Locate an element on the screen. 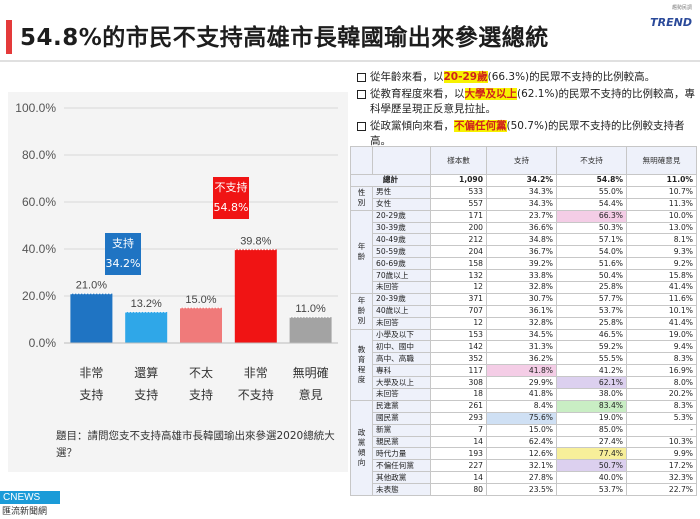 The width and height of the screenshot is (700, 519). table-cell: 39.2% is located at coordinates (521, 264).